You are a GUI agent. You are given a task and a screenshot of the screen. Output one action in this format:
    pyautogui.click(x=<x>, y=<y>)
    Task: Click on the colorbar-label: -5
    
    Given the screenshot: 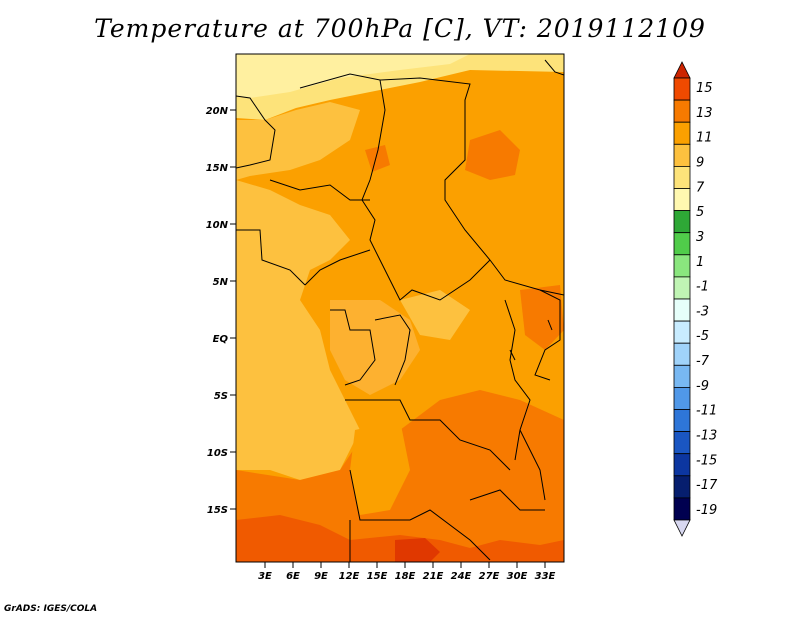 What is the action you would take?
    pyautogui.click(x=702, y=336)
    